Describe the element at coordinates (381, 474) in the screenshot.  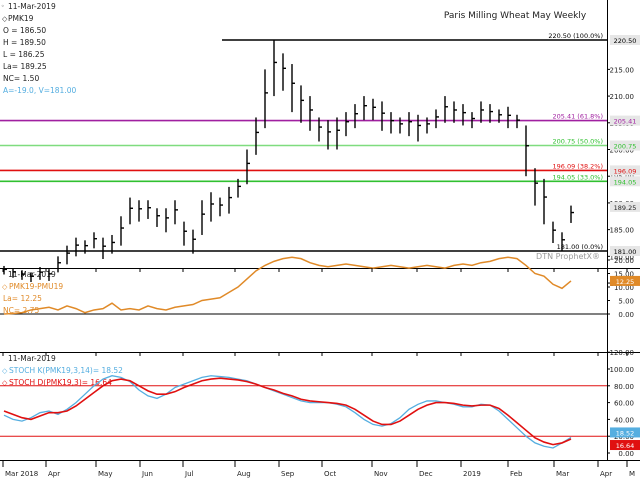
I see `x-tick-label: Nov` at that location.